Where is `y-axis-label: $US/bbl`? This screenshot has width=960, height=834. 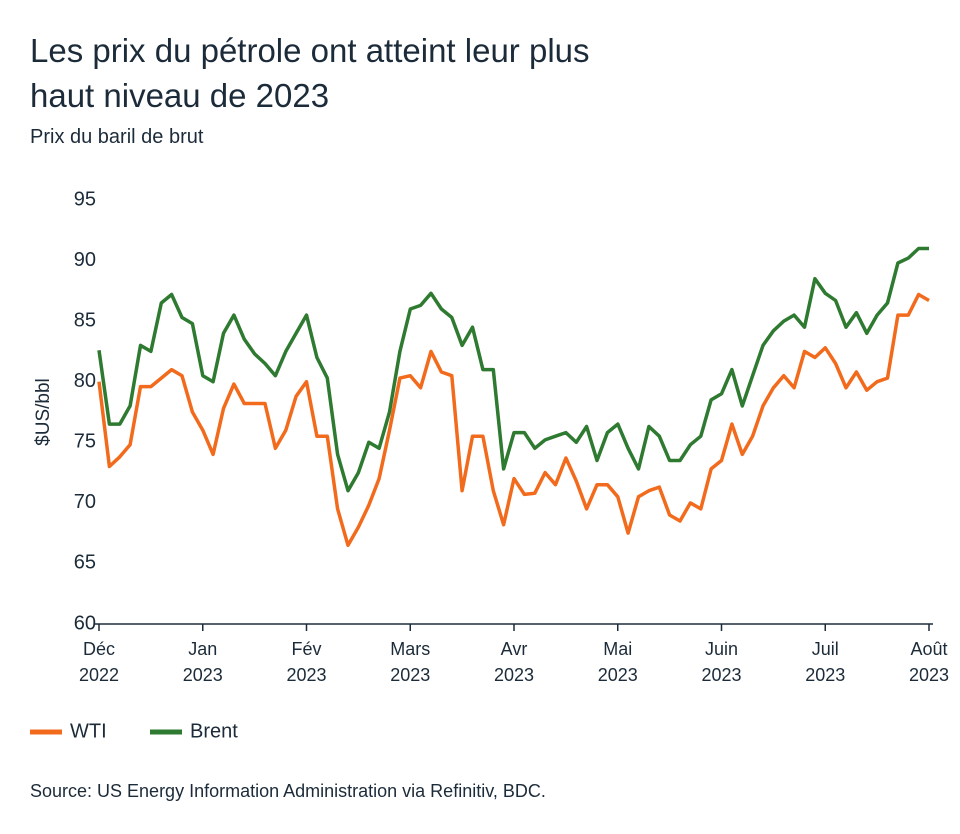 y-axis-label: $US/bbl is located at coordinates (43, 412).